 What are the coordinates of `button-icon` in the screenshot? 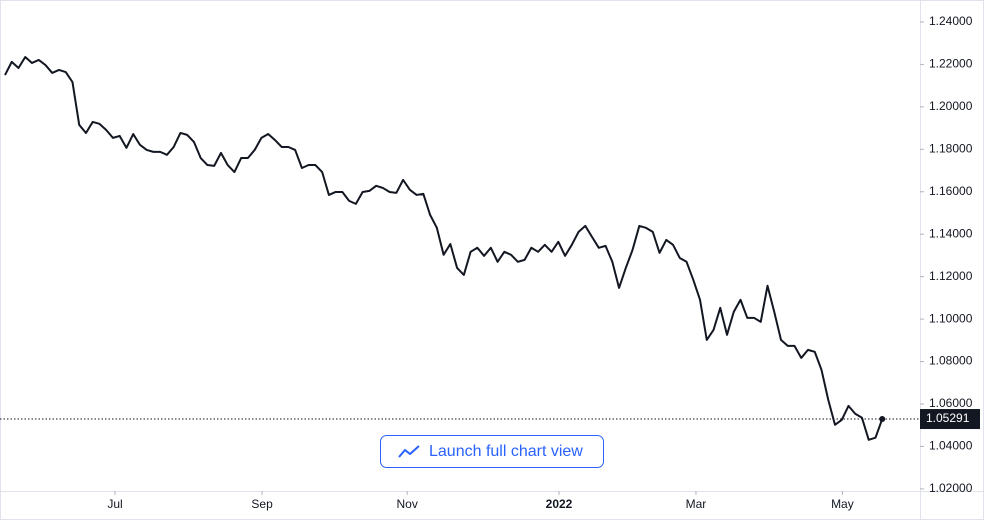 It's located at (409, 451).